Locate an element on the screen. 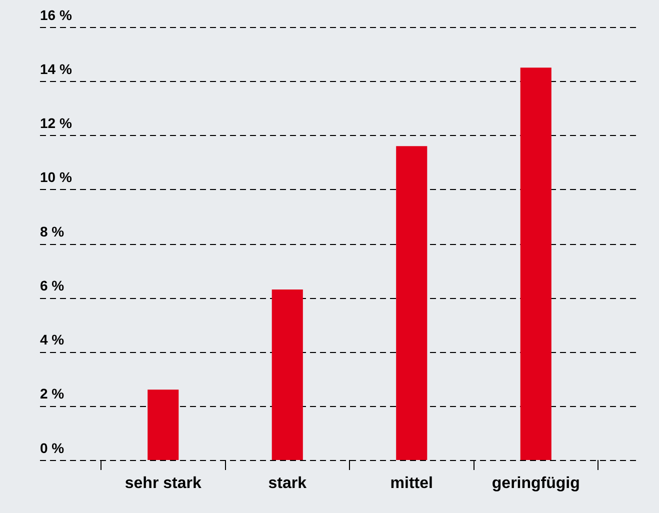 The height and width of the screenshot is (513, 659). y-tick-label: 6 % is located at coordinates (52, 285).